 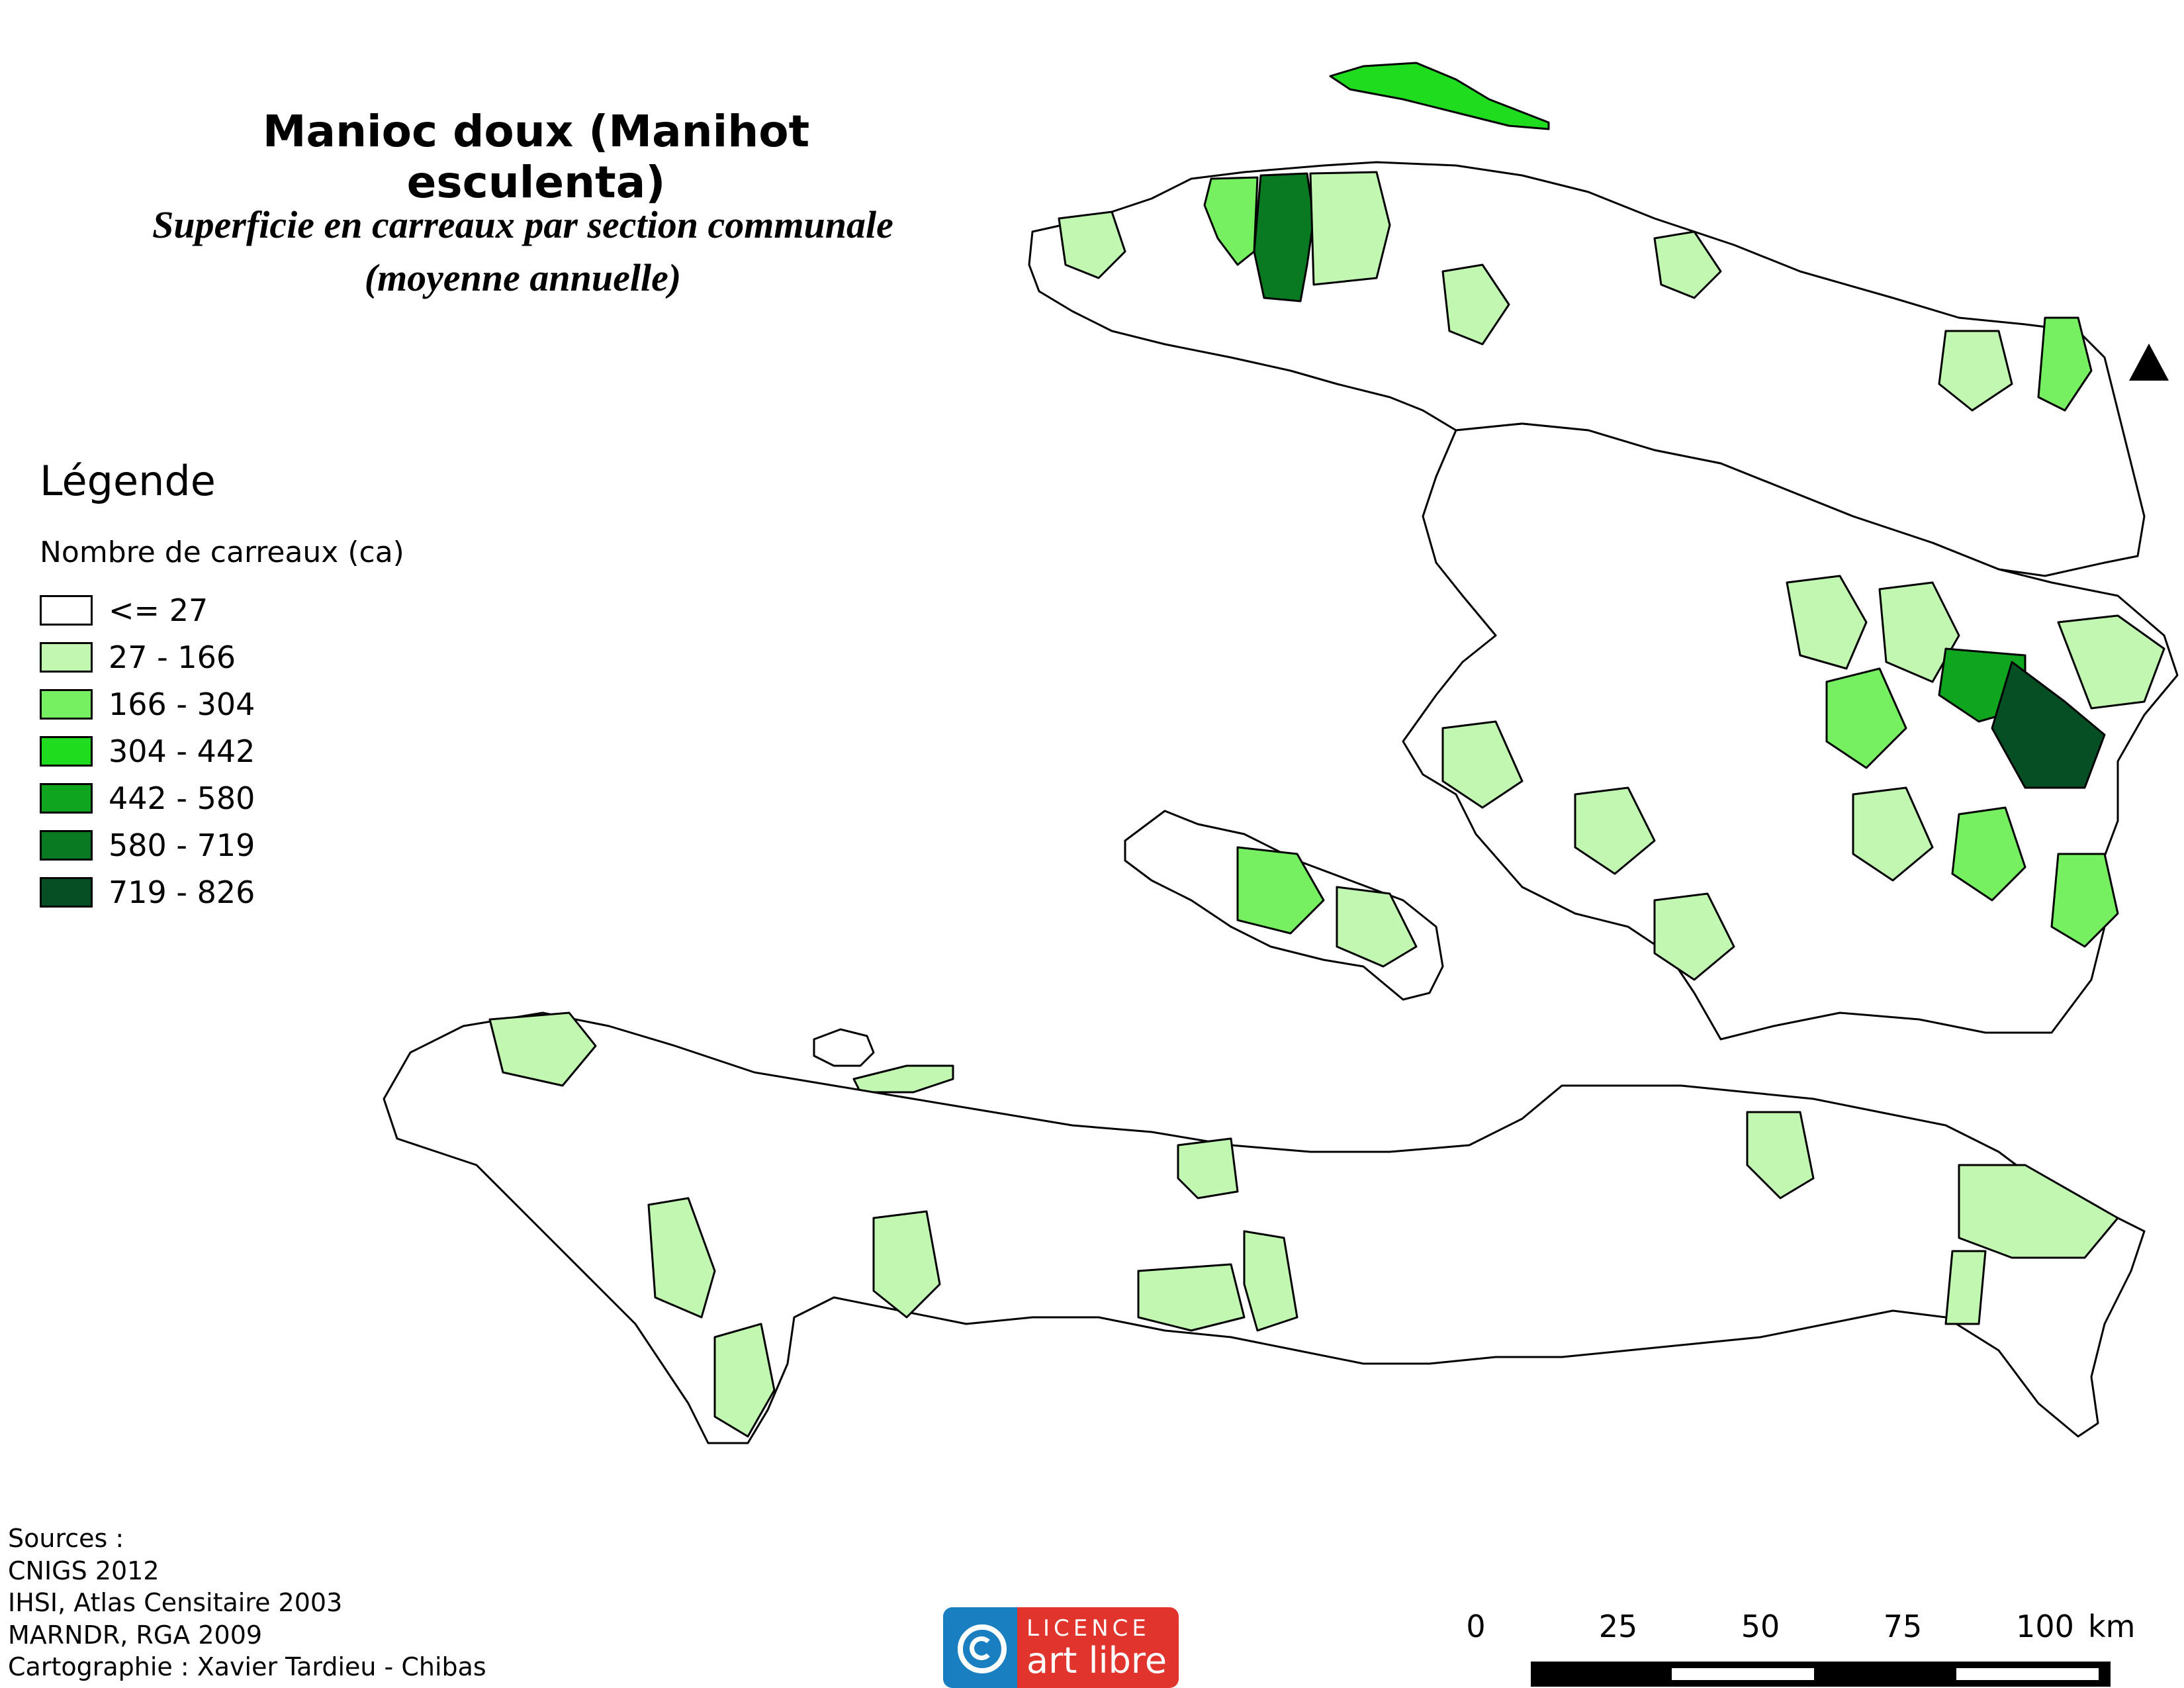 I want to click on source-line: IHSI, Atlas Censitaire 2003, so click(x=176, y=1602).